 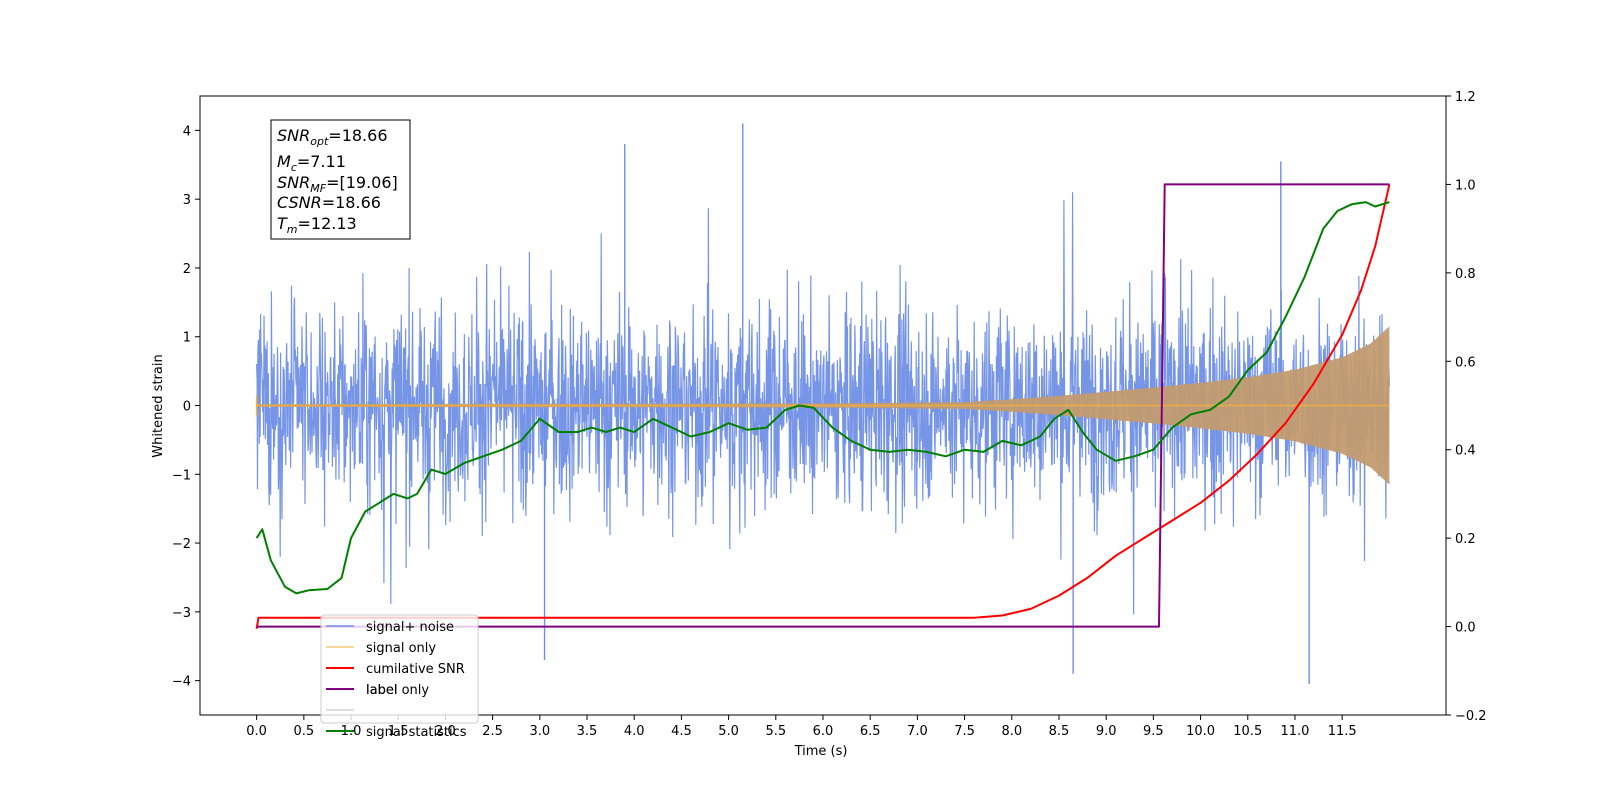 I want to click on x-tick-label: 10.0, so click(x=1200, y=731).